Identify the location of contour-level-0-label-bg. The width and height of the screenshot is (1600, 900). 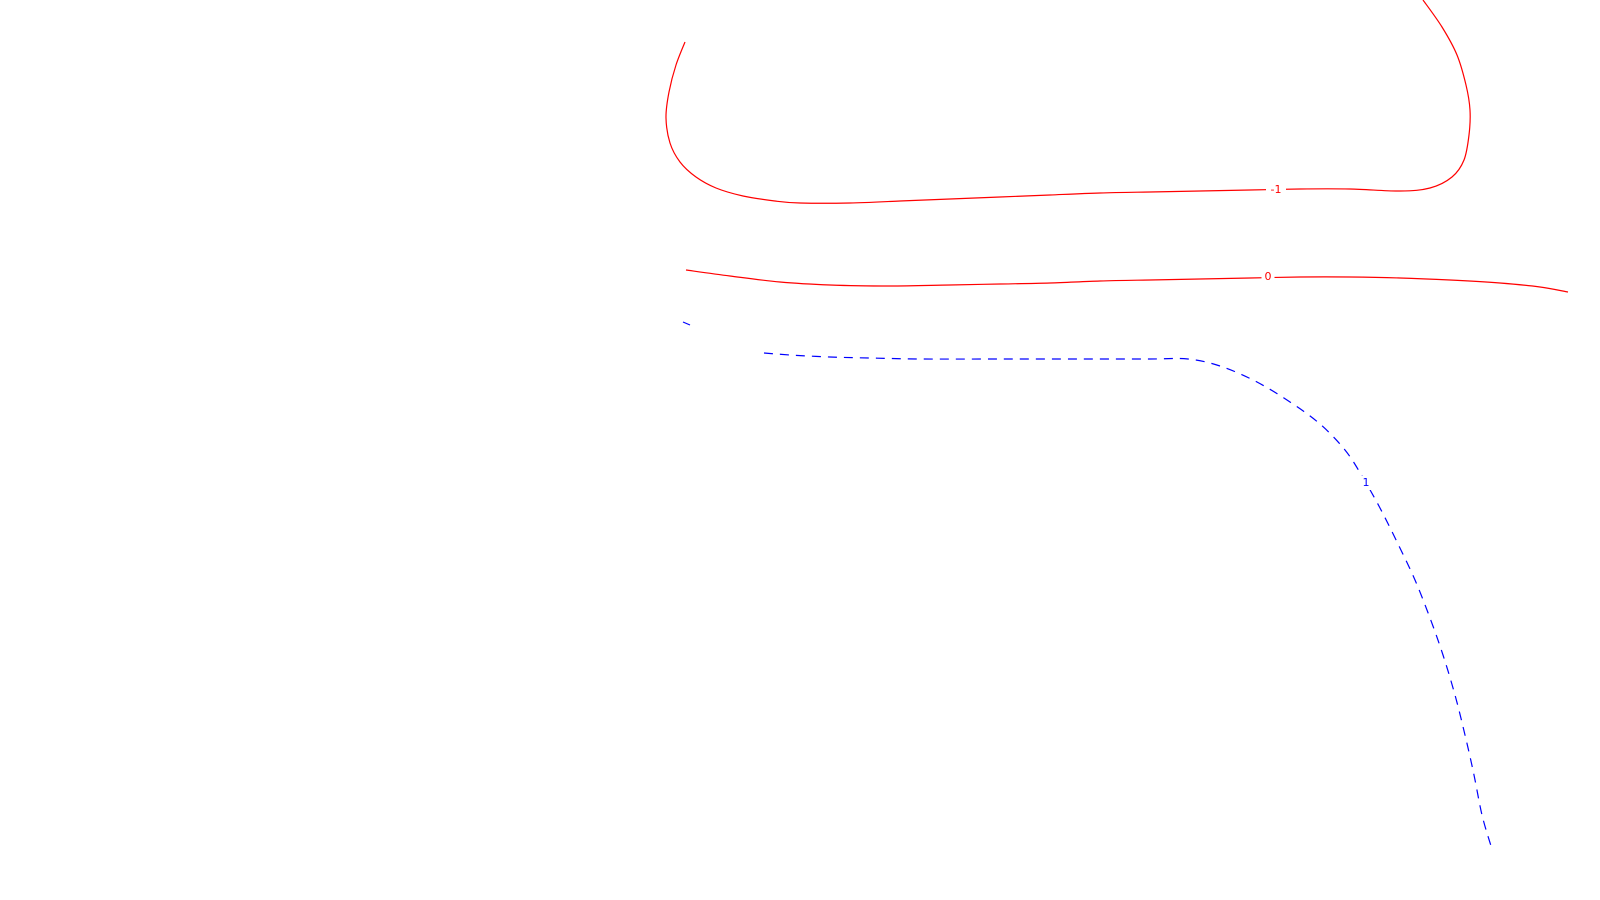
(1268, 277).